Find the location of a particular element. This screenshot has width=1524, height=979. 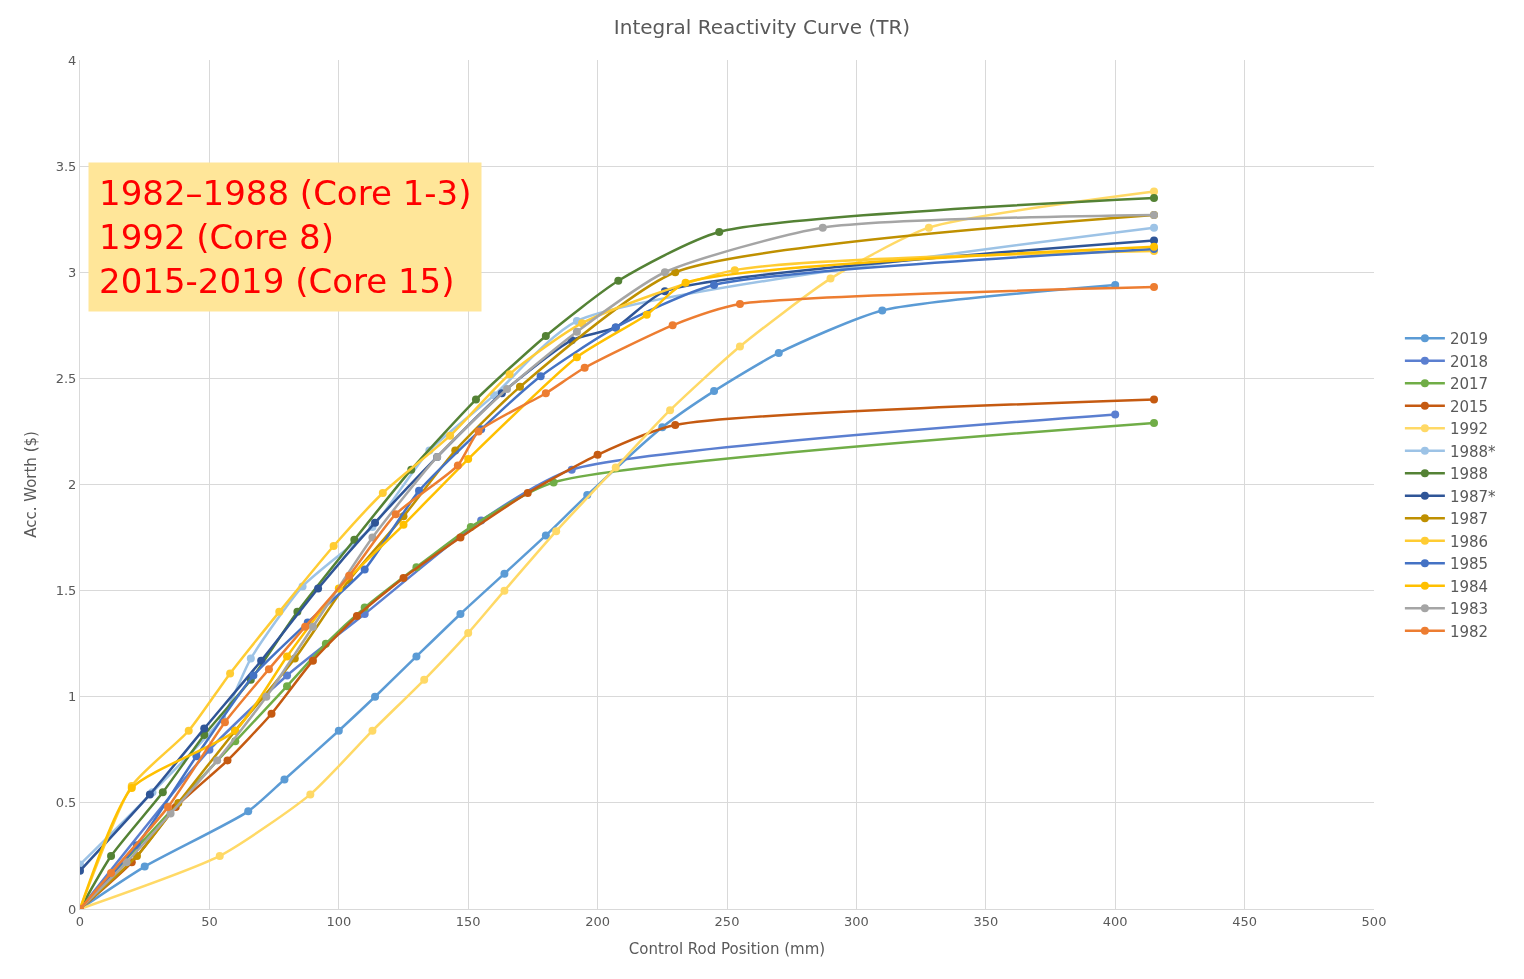

x-tick-label: 500 is located at coordinates (1374, 921).